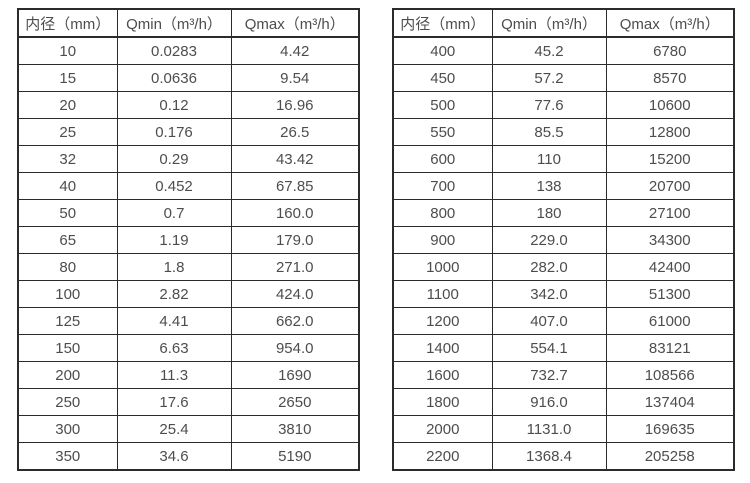 Image resolution: width=750 pixels, height=483 pixels. I want to click on table-cell: 10600, so click(670, 105).